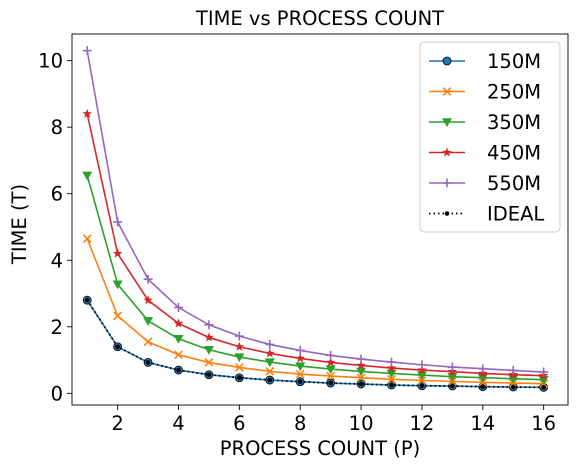  Describe the element at coordinates (514, 122) in the screenshot. I see `legend-label: 350M` at that location.